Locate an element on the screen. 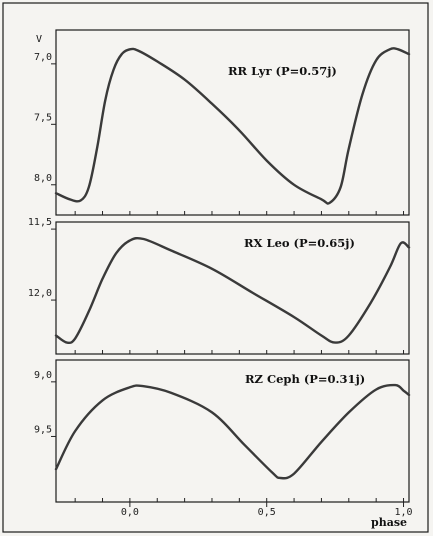  x-ticks: 0,0 0,5 1,0 is located at coordinates (267, 510).